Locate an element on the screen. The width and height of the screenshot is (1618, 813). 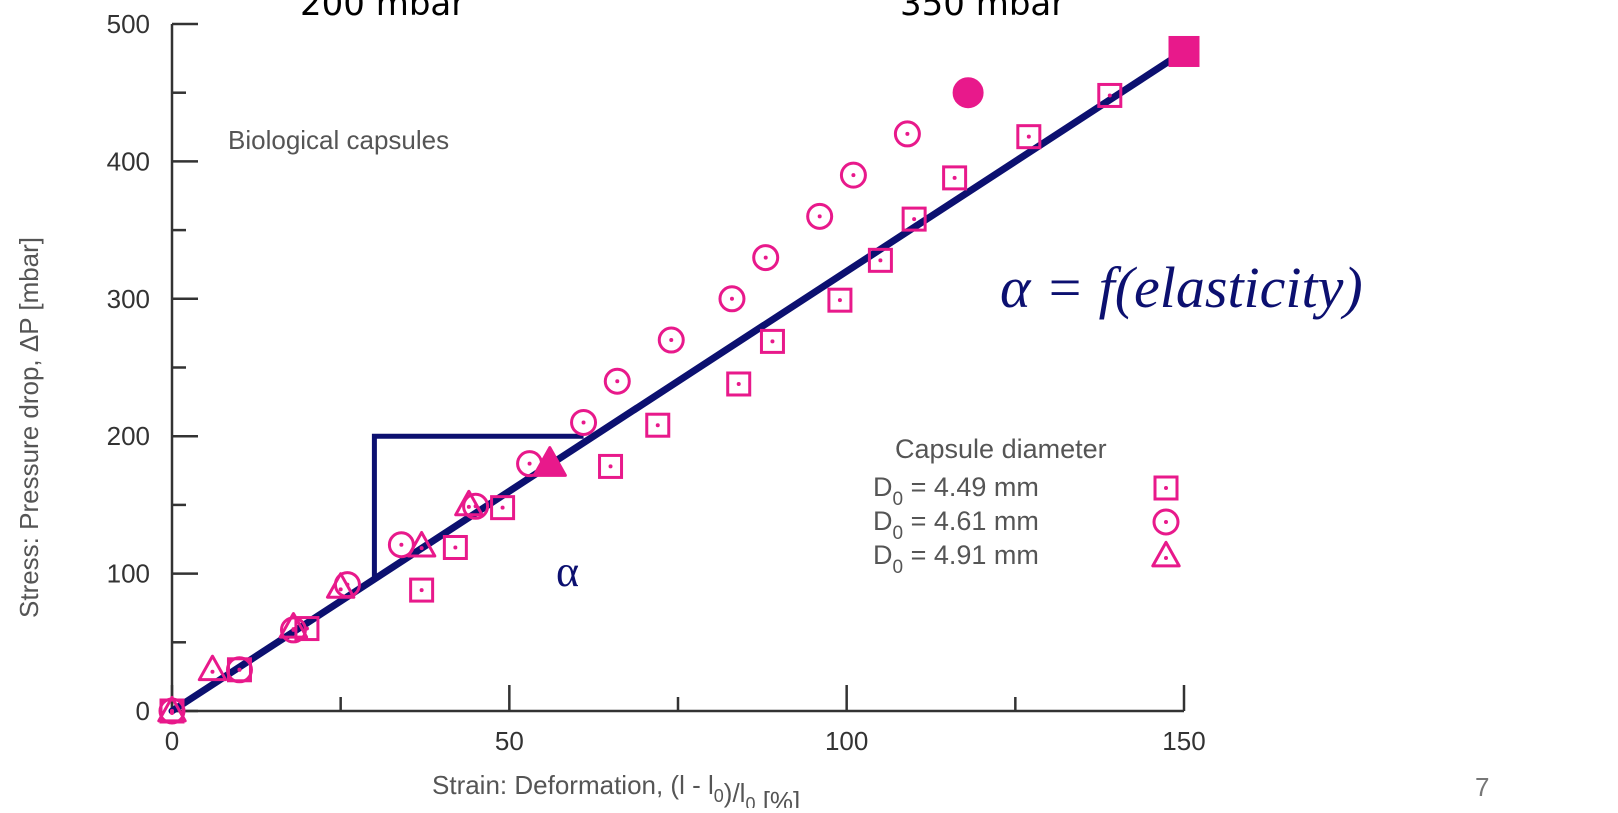
top-label-left: 200 mbar is located at coordinates (382, 12).